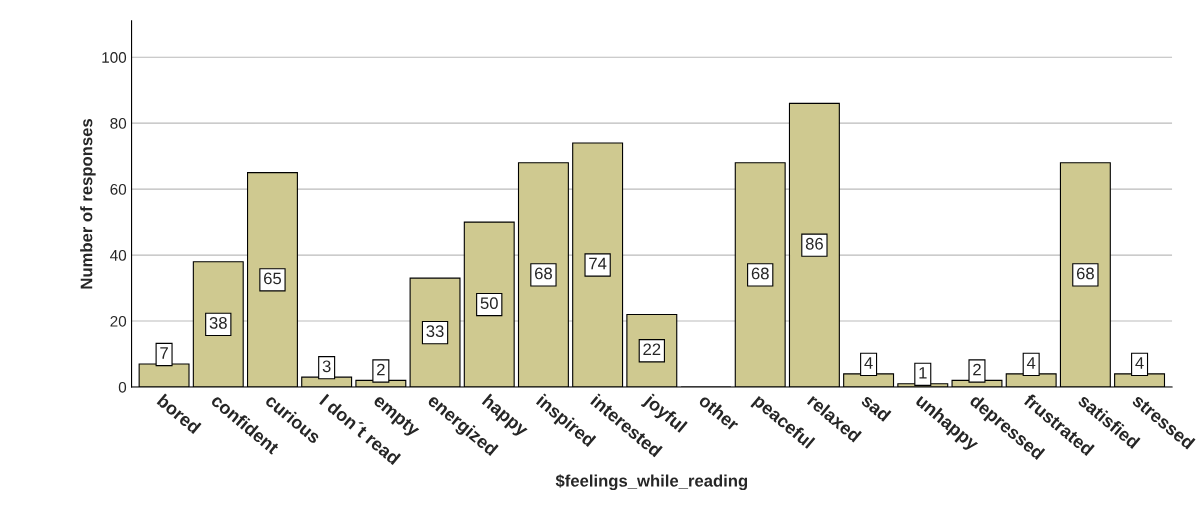 The height and width of the screenshot is (523, 1196). Describe the element at coordinates (114, 57) in the screenshot. I see `y-tick-label: 100` at that location.